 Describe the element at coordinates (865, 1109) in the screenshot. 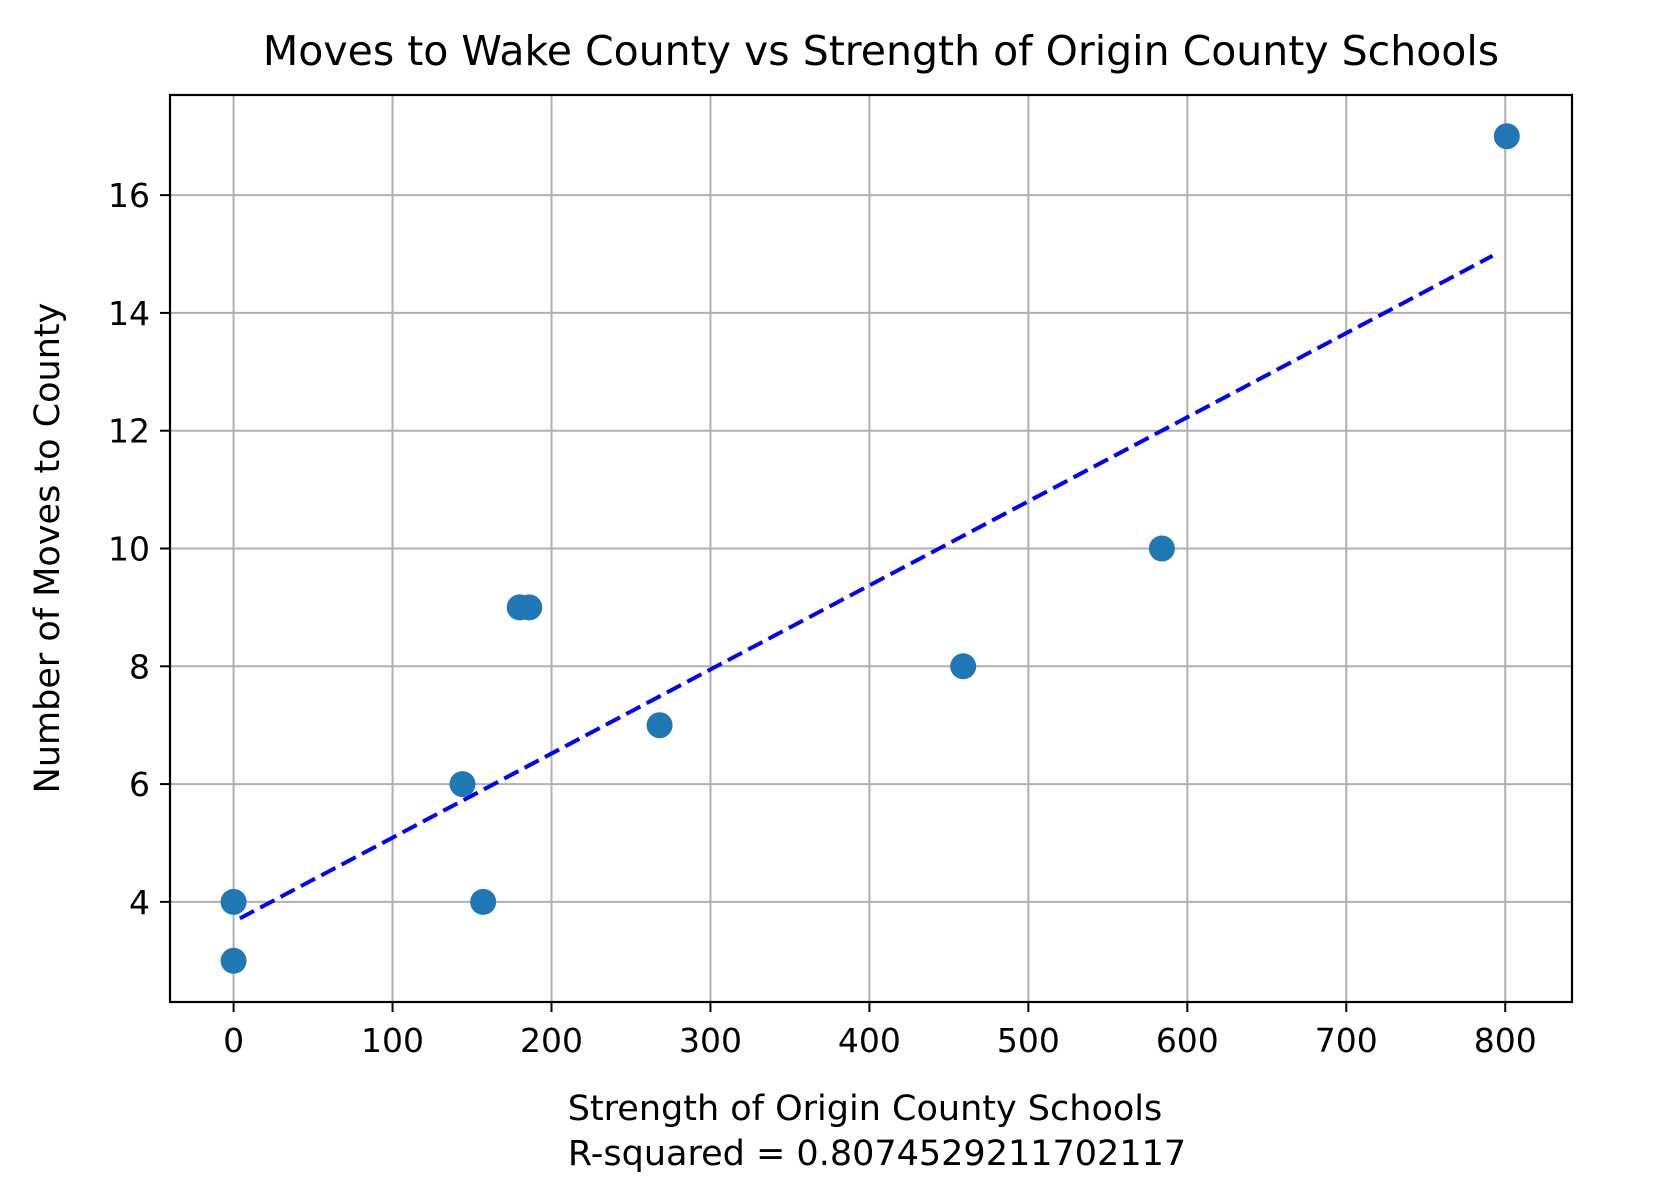

I see `x-axis-label: Strength of Origin County Schools` at that location.